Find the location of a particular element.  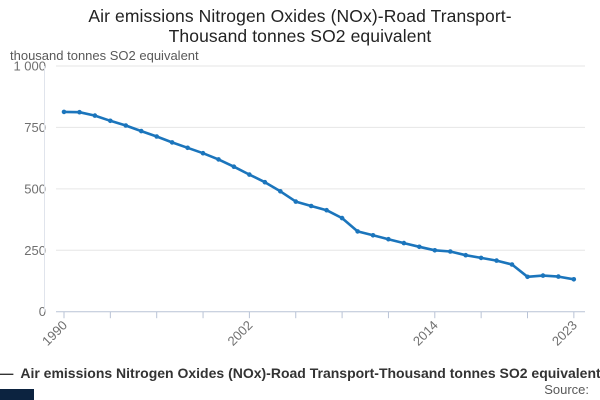

y-axis-unit-label: thousand tonnes SO2 equivalent is located at coordinates (104, 55).